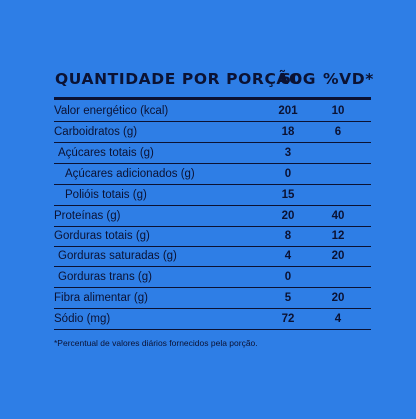  Describe the element at coordinates (288, 132) in the screenshot. I see `row-quantity: 18` at that location.